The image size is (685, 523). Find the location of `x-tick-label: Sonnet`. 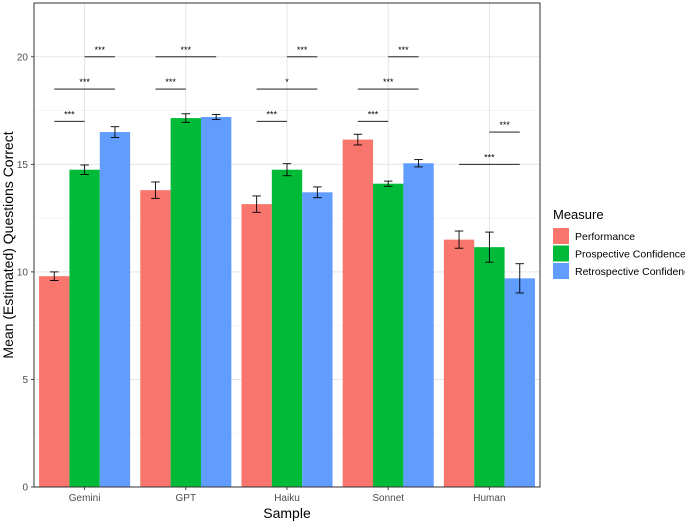

x-tick-label: Sonnet is located at coordinates (388, 498).